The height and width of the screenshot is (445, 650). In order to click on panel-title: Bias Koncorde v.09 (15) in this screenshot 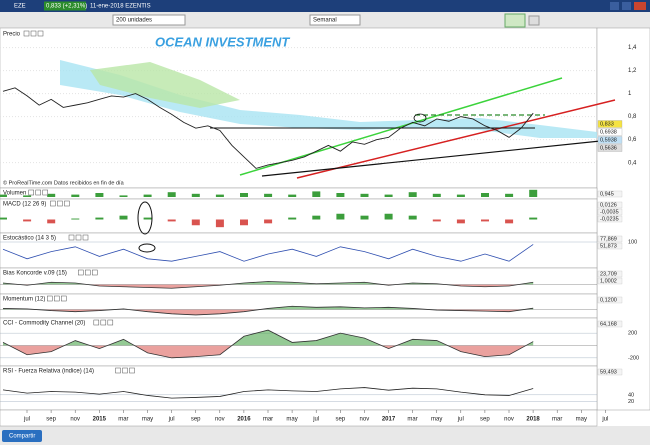, I will do `click(35, 274)`.